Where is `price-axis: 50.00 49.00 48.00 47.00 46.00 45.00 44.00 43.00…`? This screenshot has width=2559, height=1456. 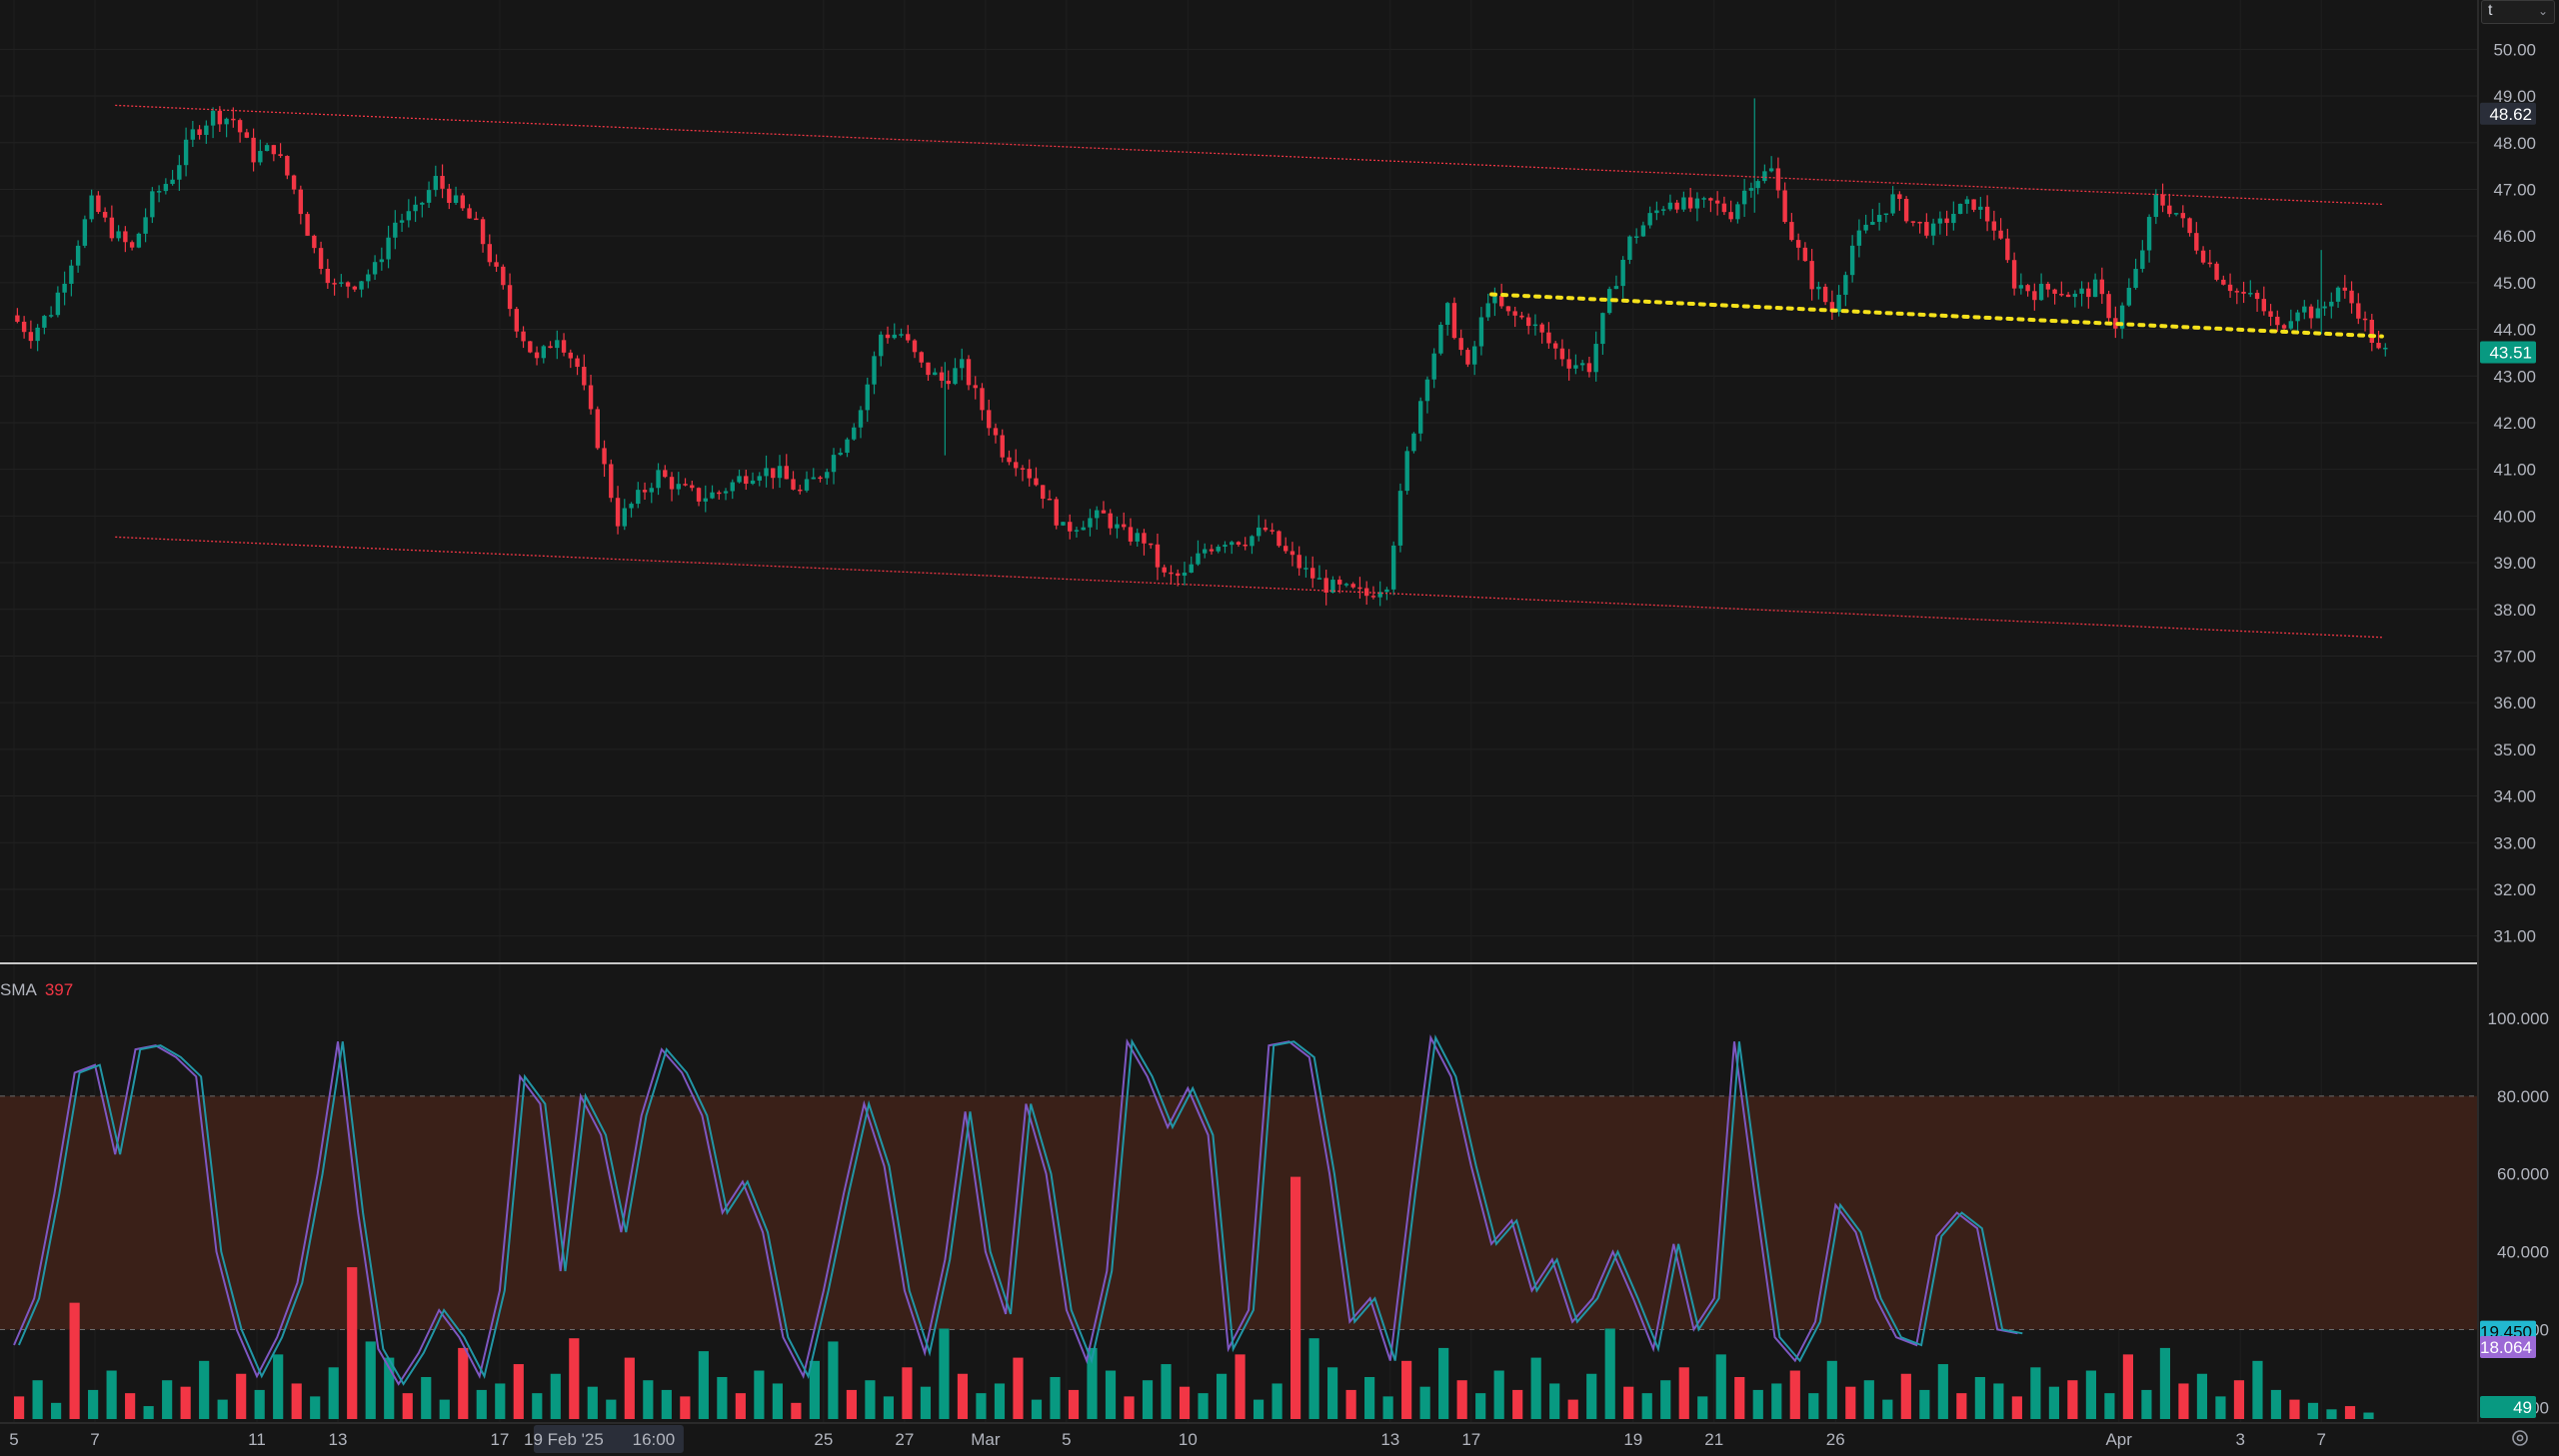
price-axis: 50.00 49.00 48.00 47.00 46.00 45.00 44.00 43.00… is located at coordinates (2514, 493).